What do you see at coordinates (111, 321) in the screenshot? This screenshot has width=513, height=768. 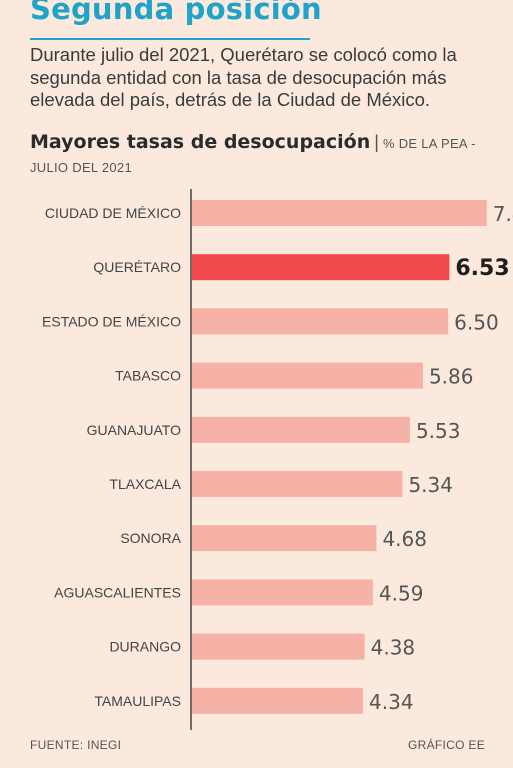 I see `category-label: ESTADO DE MÉXICO` at bounding box center [111, 321].